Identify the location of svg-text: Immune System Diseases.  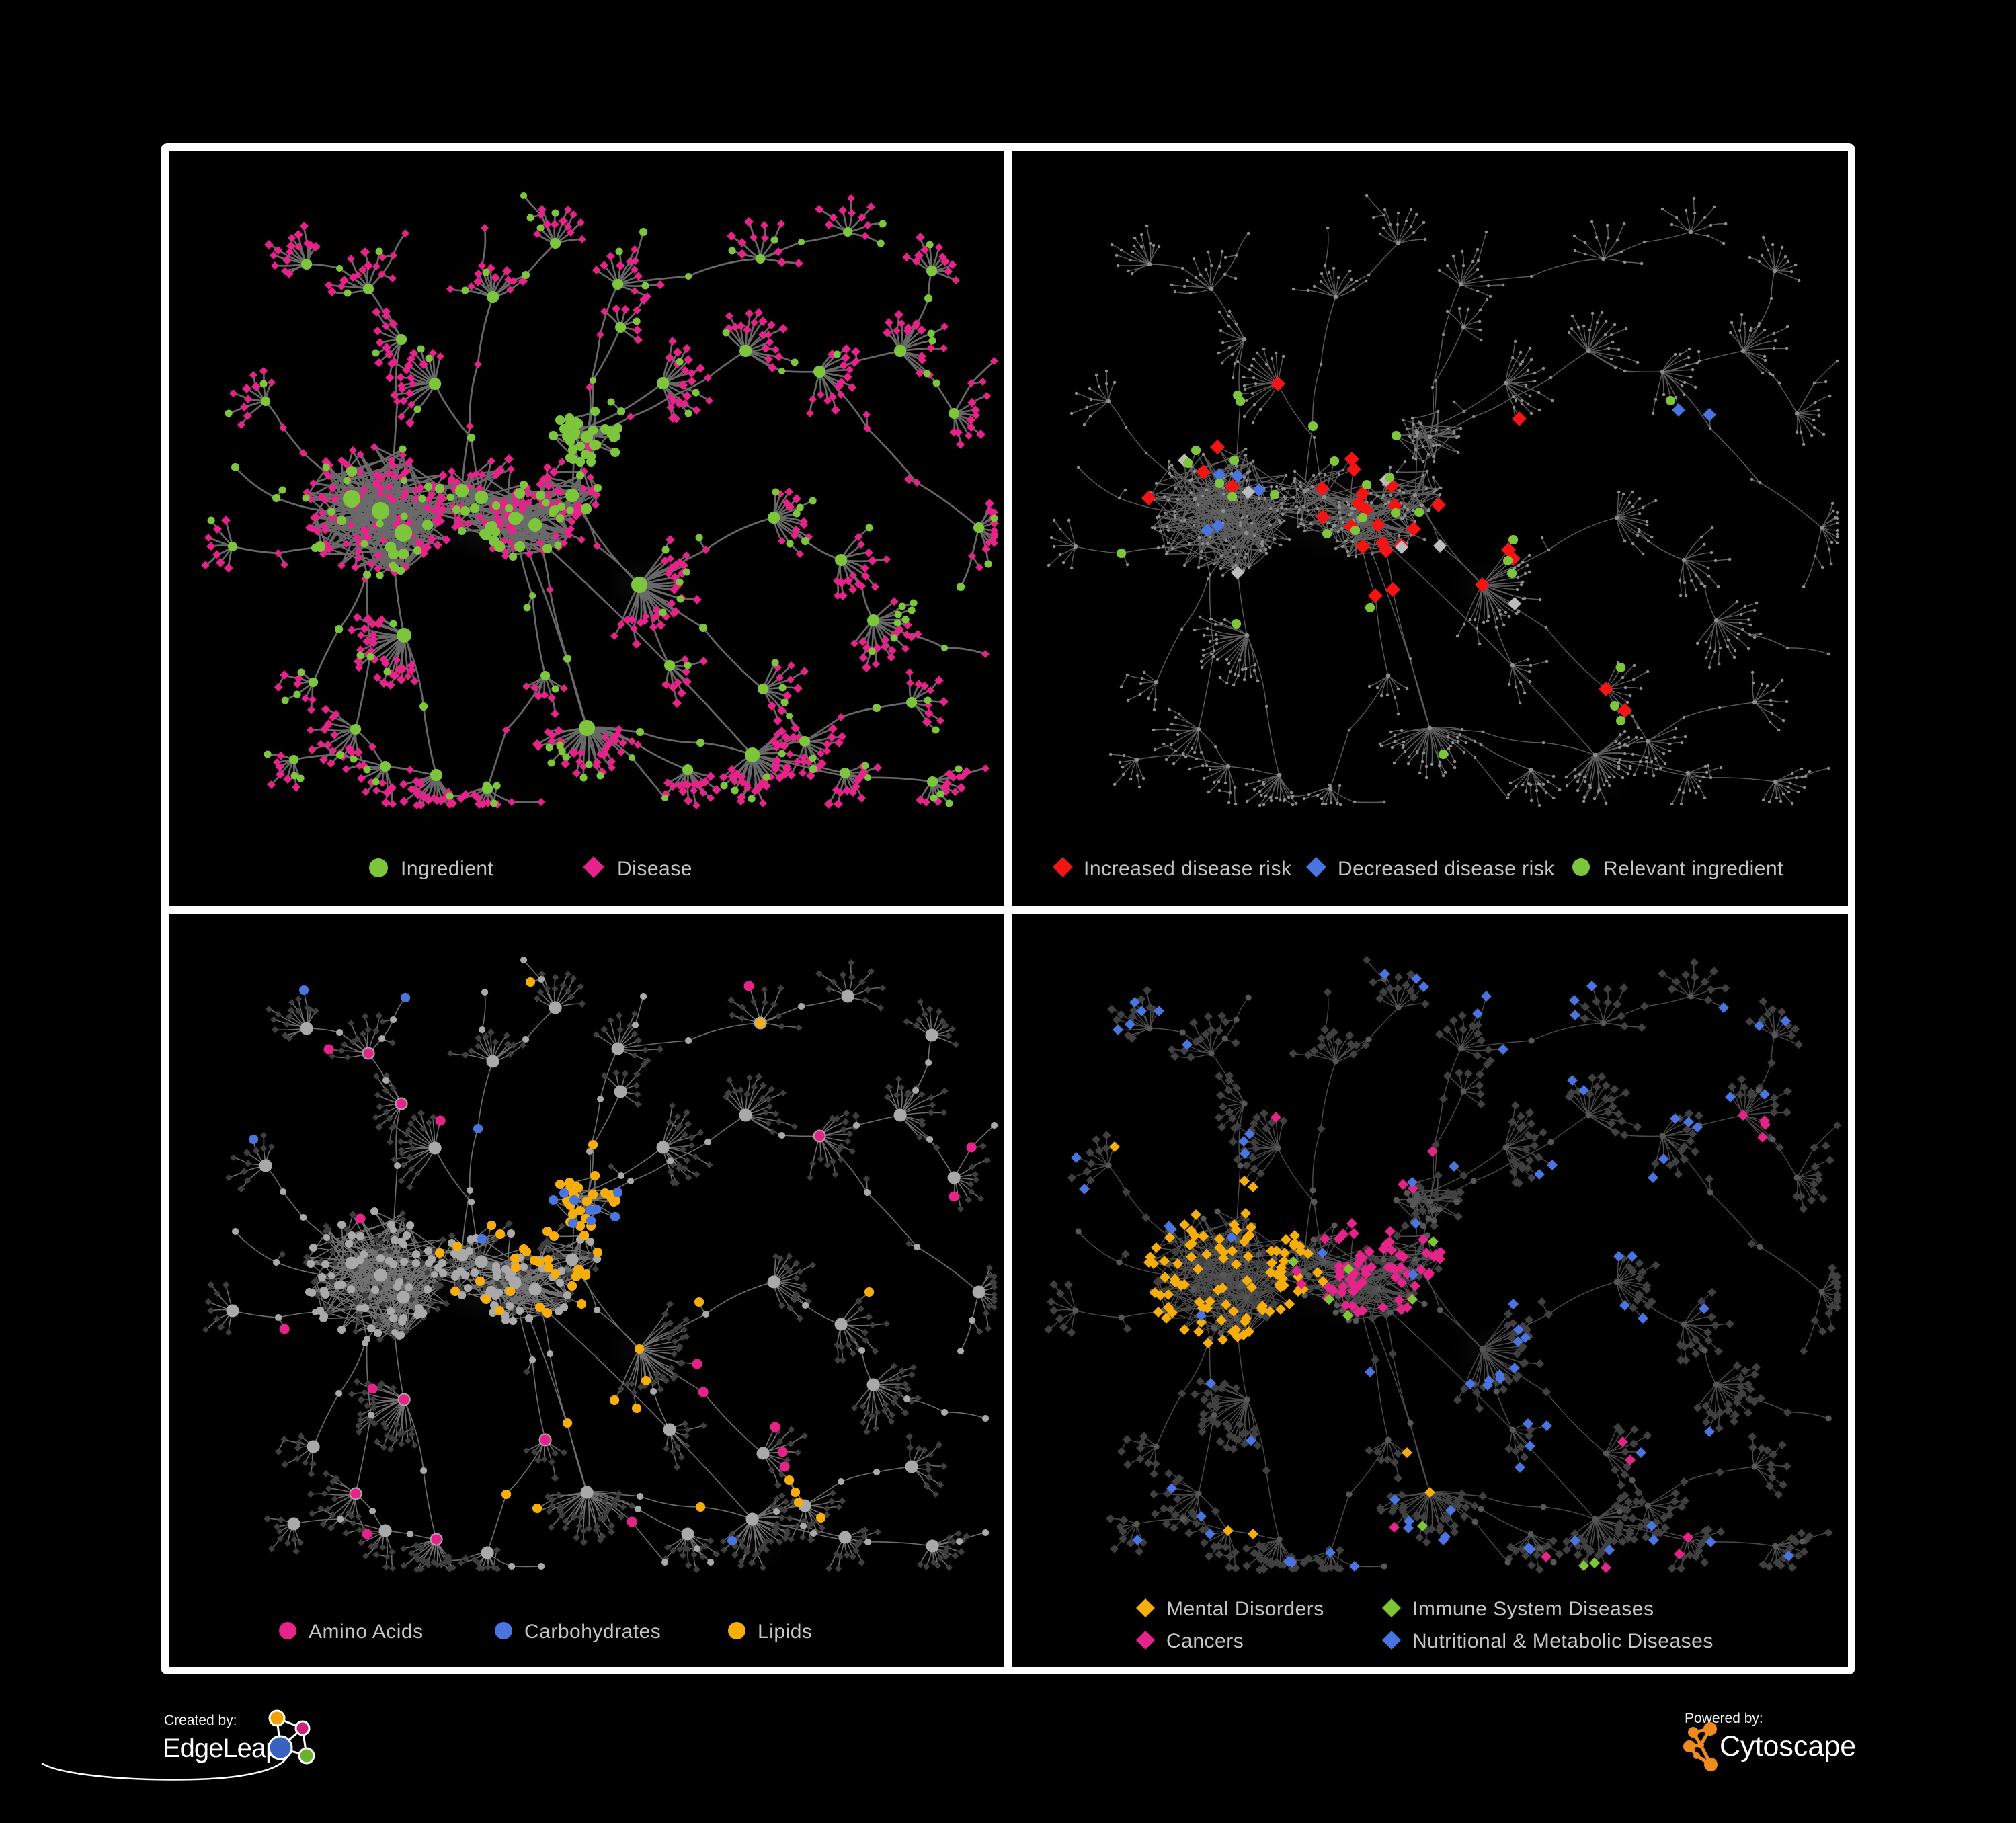
(1533, 1609).